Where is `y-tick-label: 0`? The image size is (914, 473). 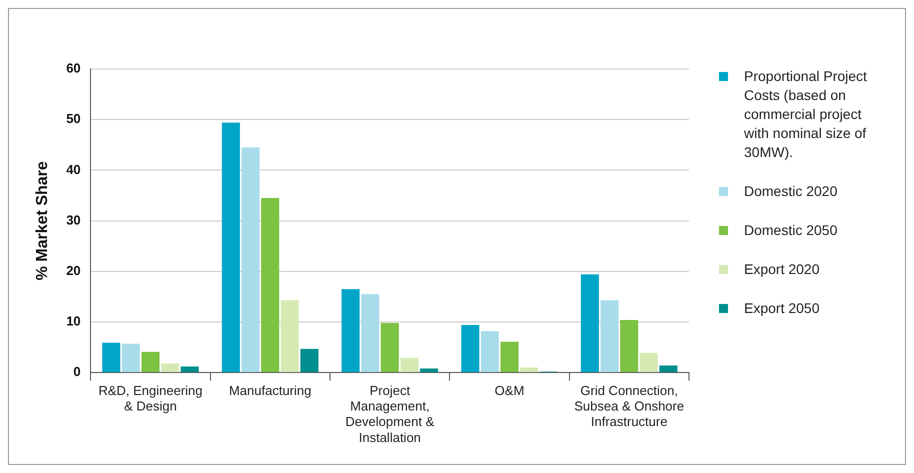
y-tick-label: 0 is located at coordinates (77, 372).